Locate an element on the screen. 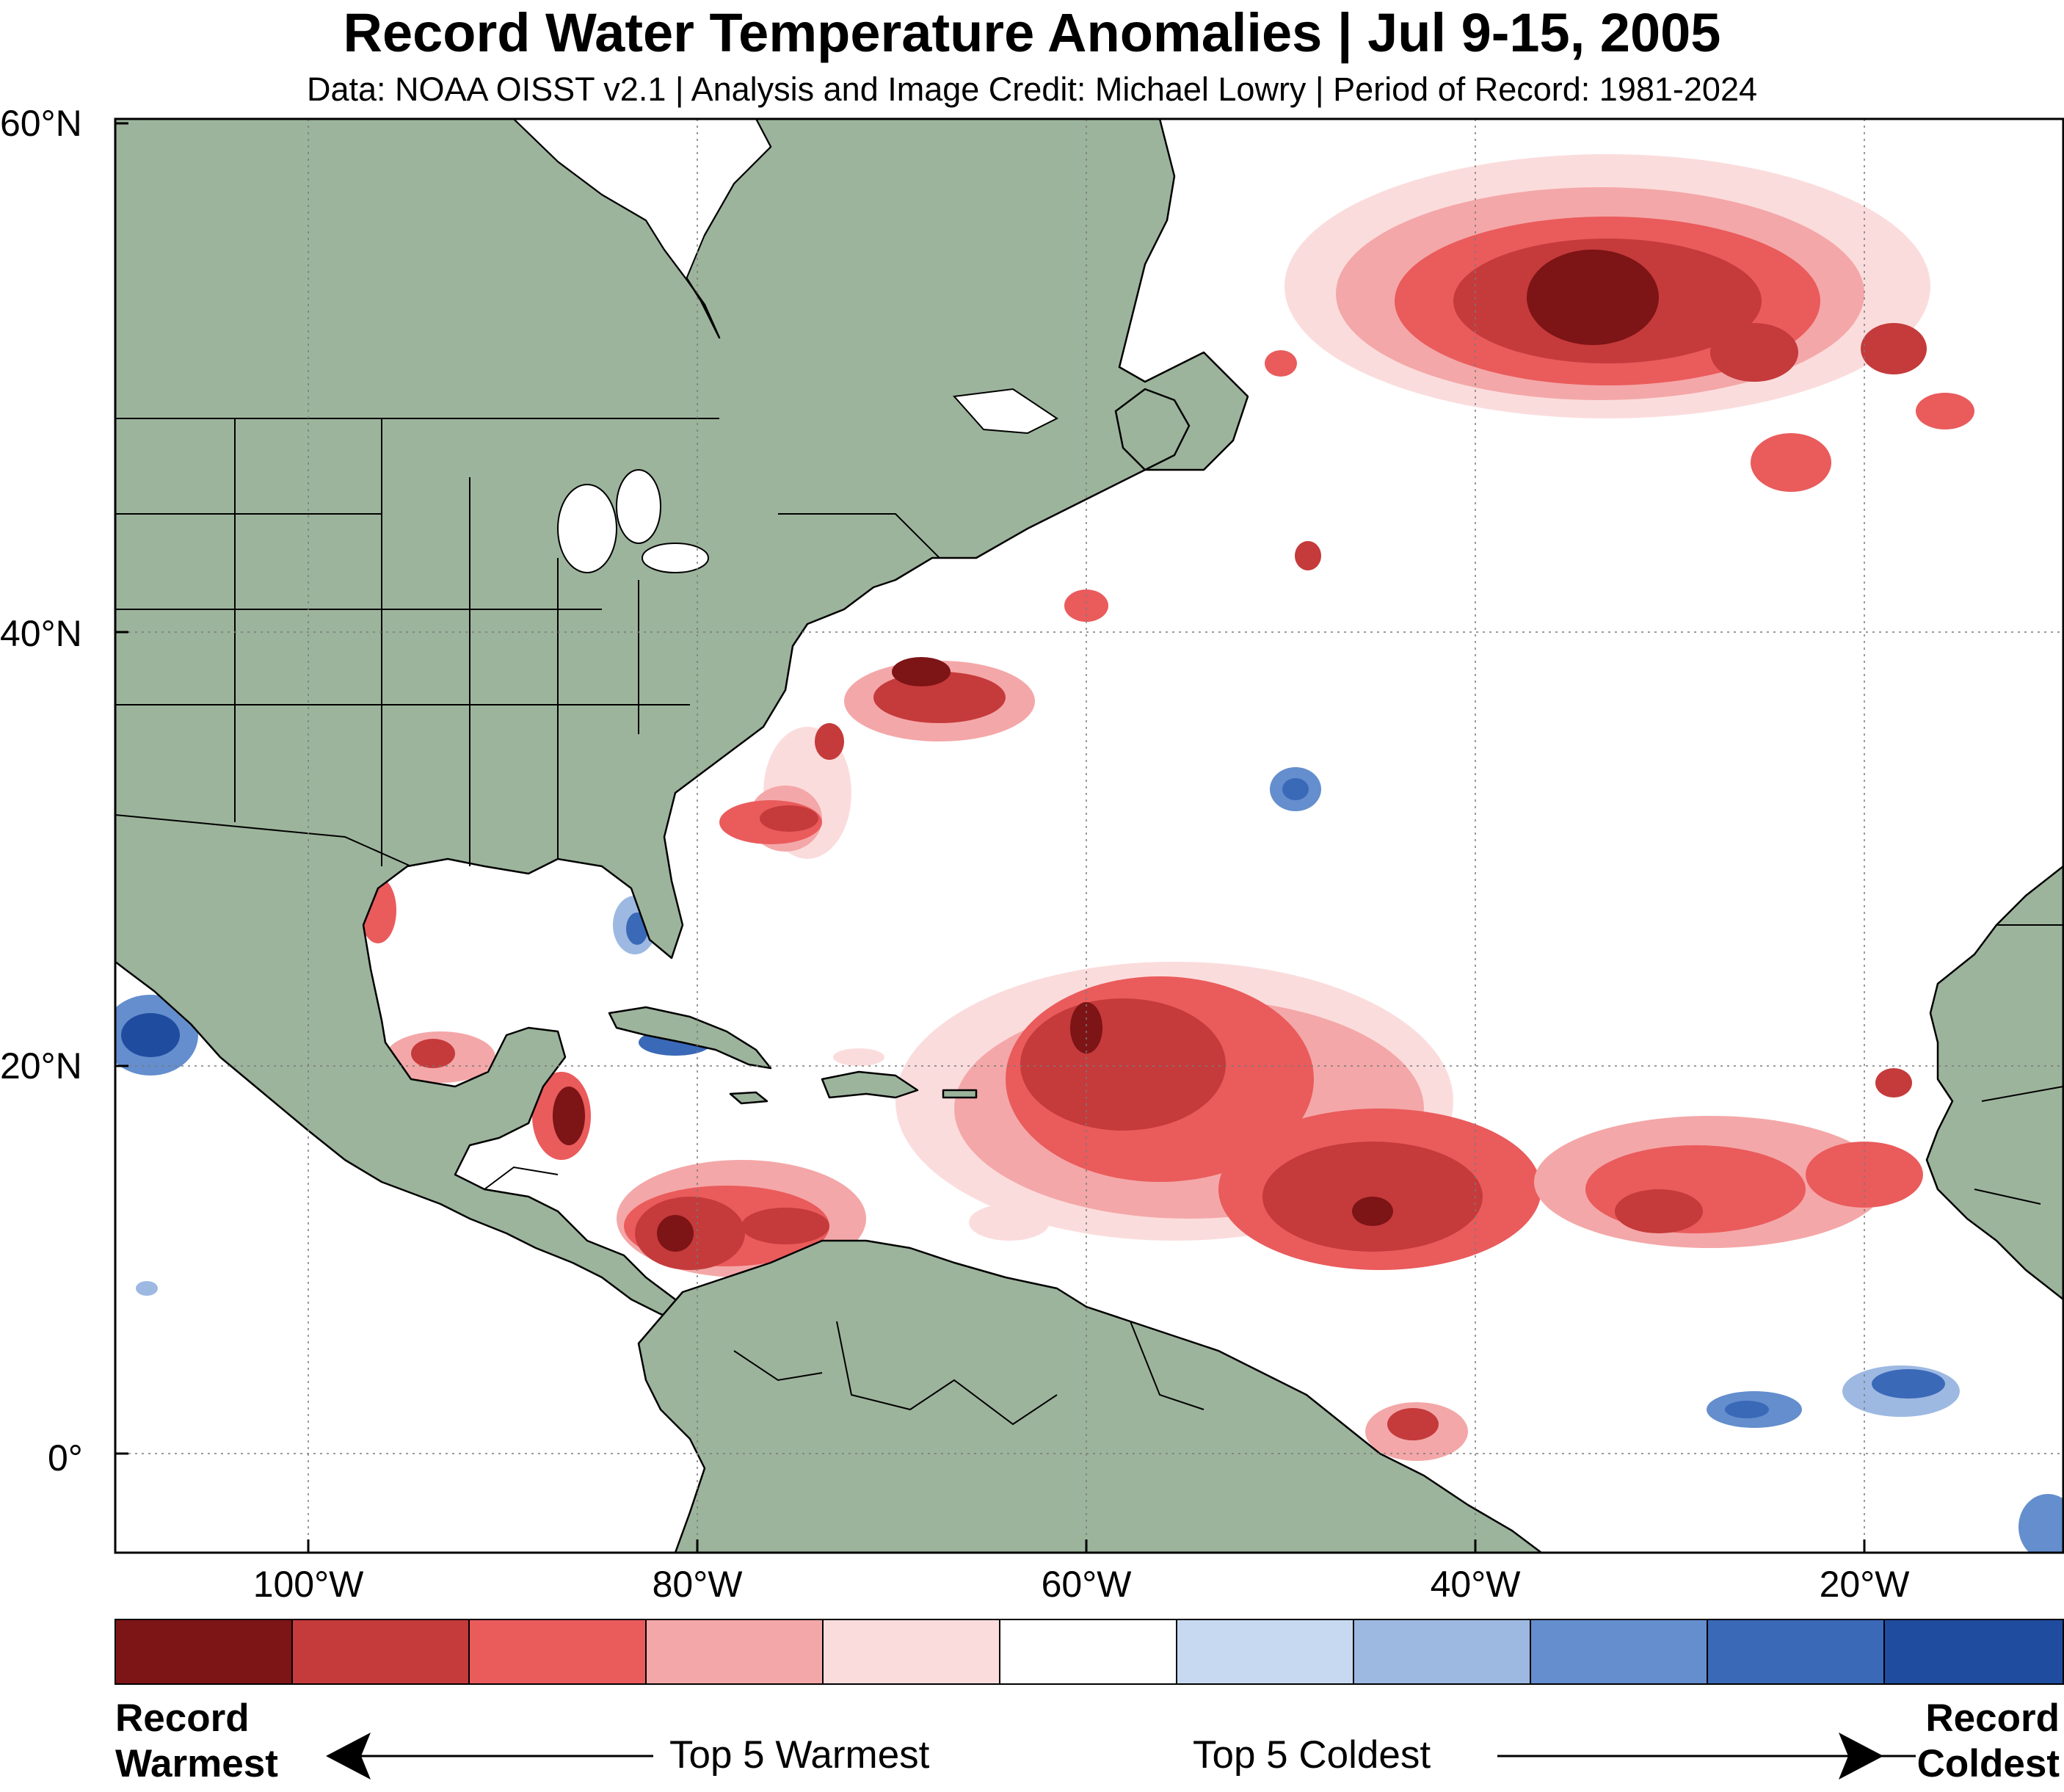 The width and height of the screenshot is (2064, 1792). lon-label-20w: 20°W is located at coordinates (1864, 1584).